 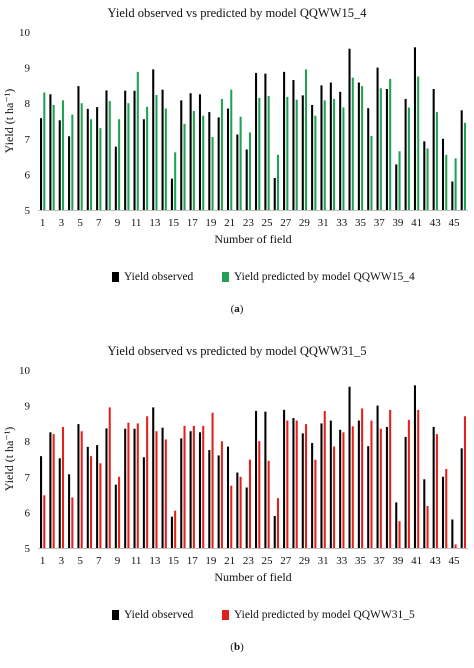 I want to click on x-tick-label: 21, so click(x=229, y=223).